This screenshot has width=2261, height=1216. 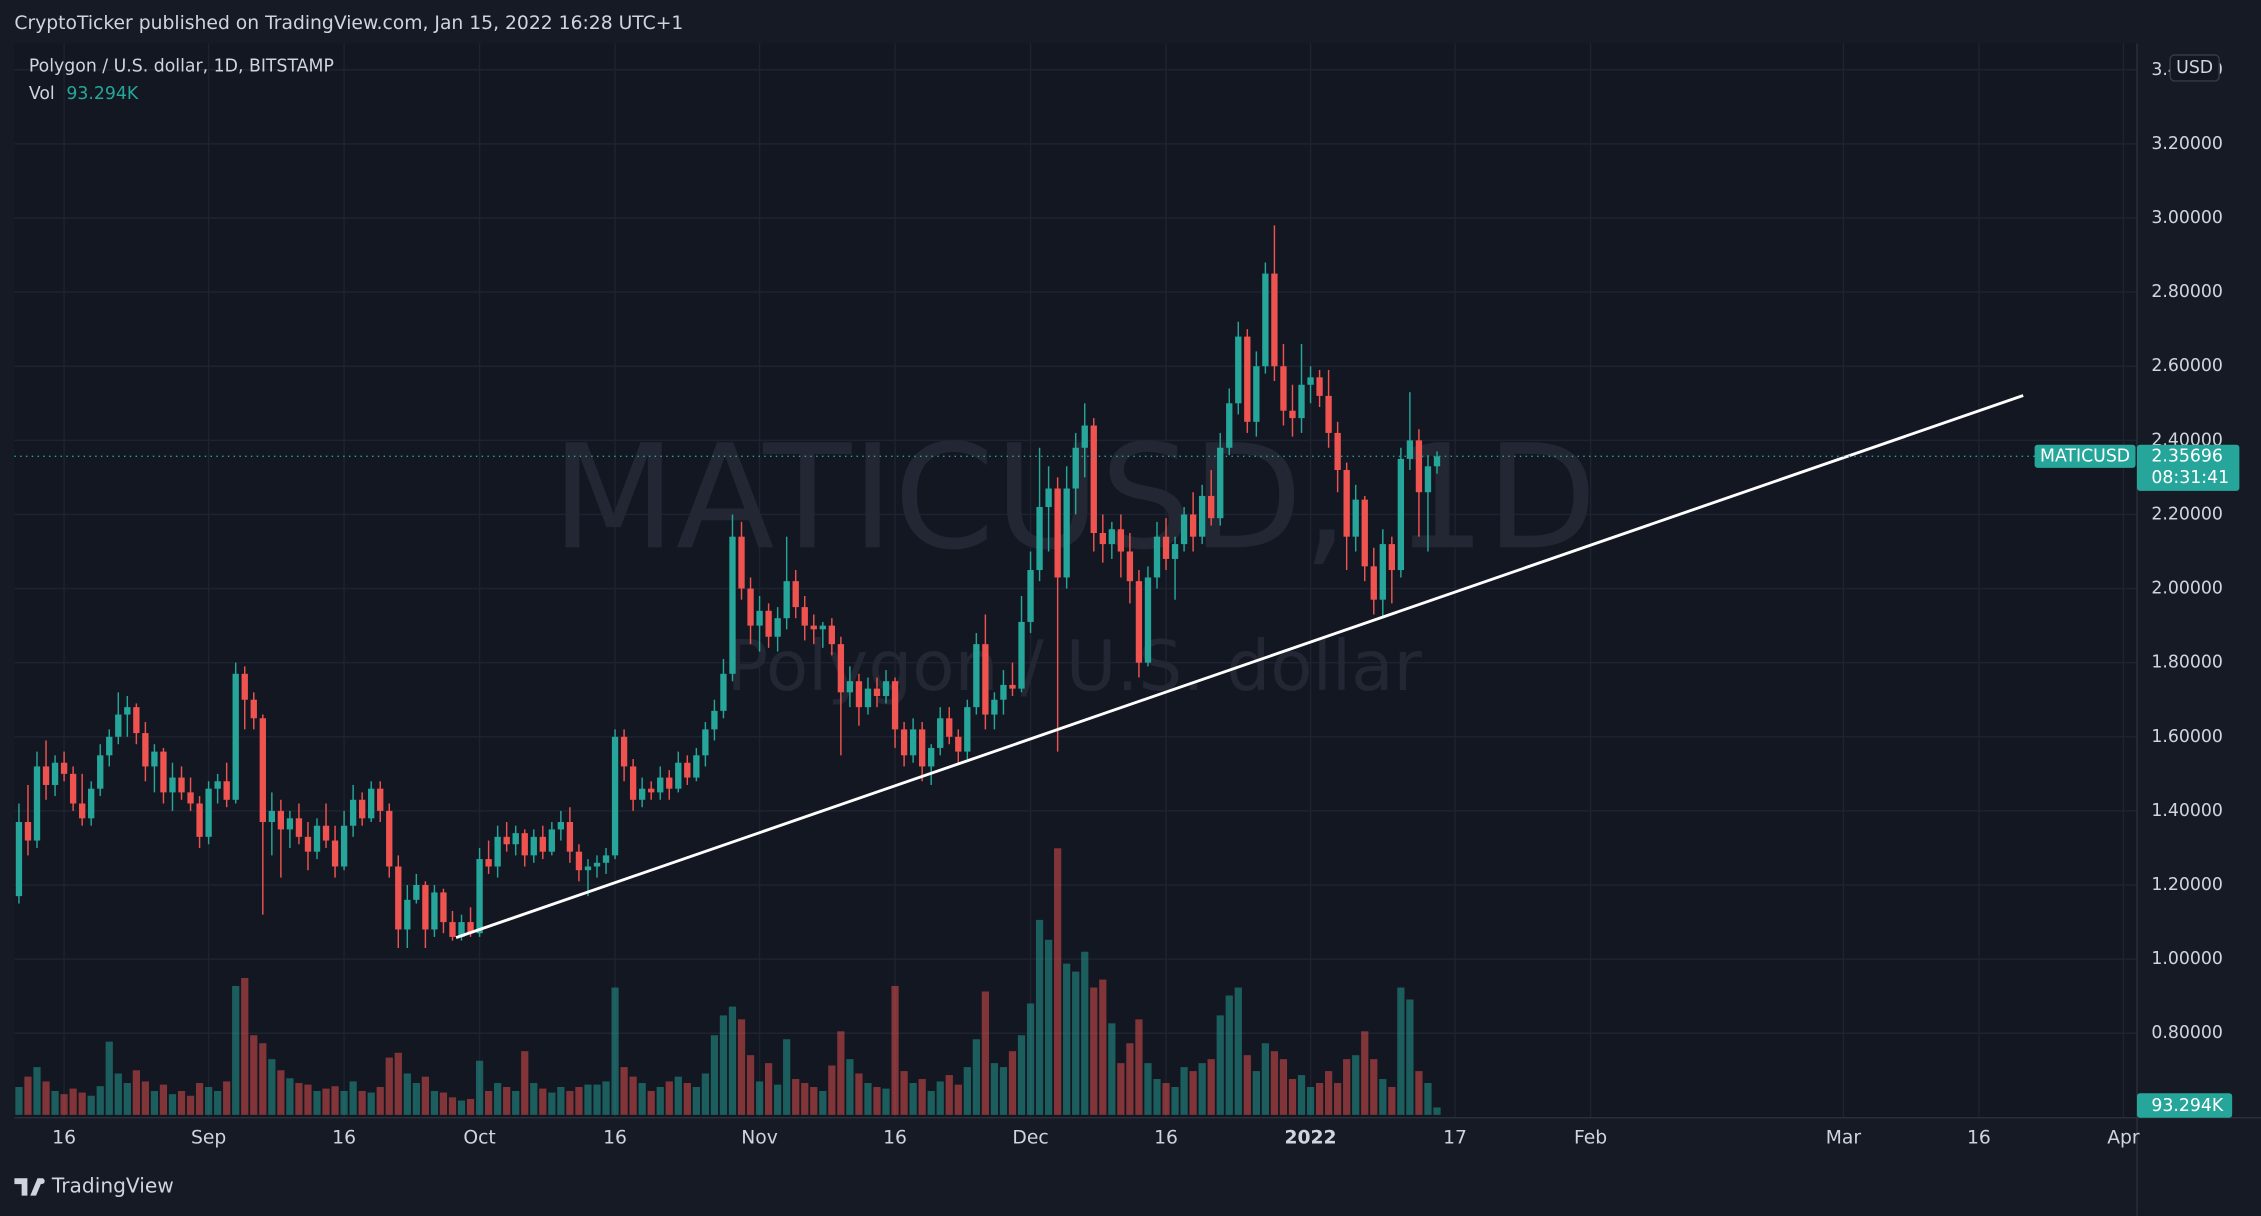 What do you see at coordinates (102, 94) in the screenshot?
I see `legend-volume-value: 93.294K` at bounding box center [102, 94].